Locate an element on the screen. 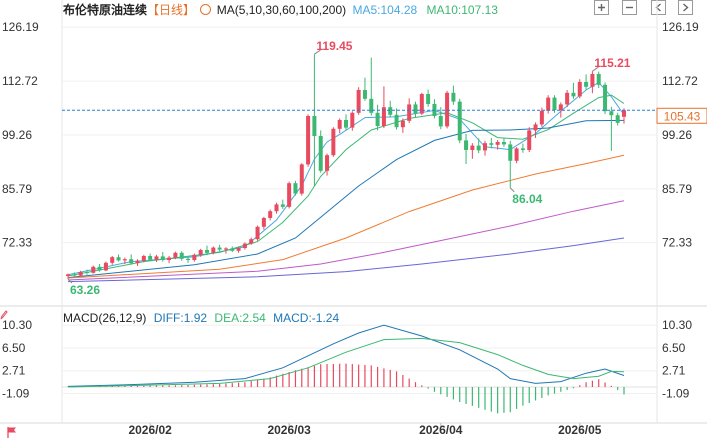  macd-axis-label-right: 2.71 is located at coordinates (674, 371).